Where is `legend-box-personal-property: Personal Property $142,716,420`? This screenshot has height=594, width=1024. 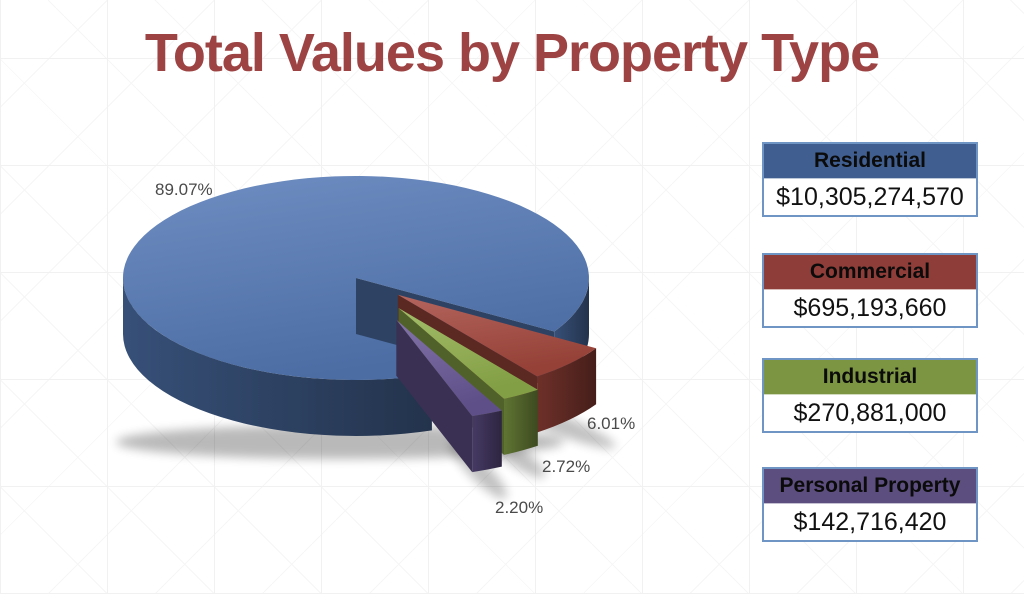 legend-box-personal-property: Personal Property $142,716,420 is located at coordinates (870, 504).